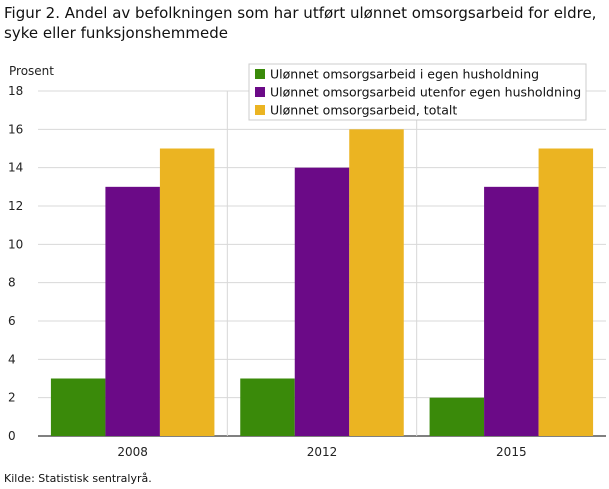  What do you see at coordinates (12, 359) in the screenshot?
I see `y-tick-label: 4` at bounding box center [12, 359].